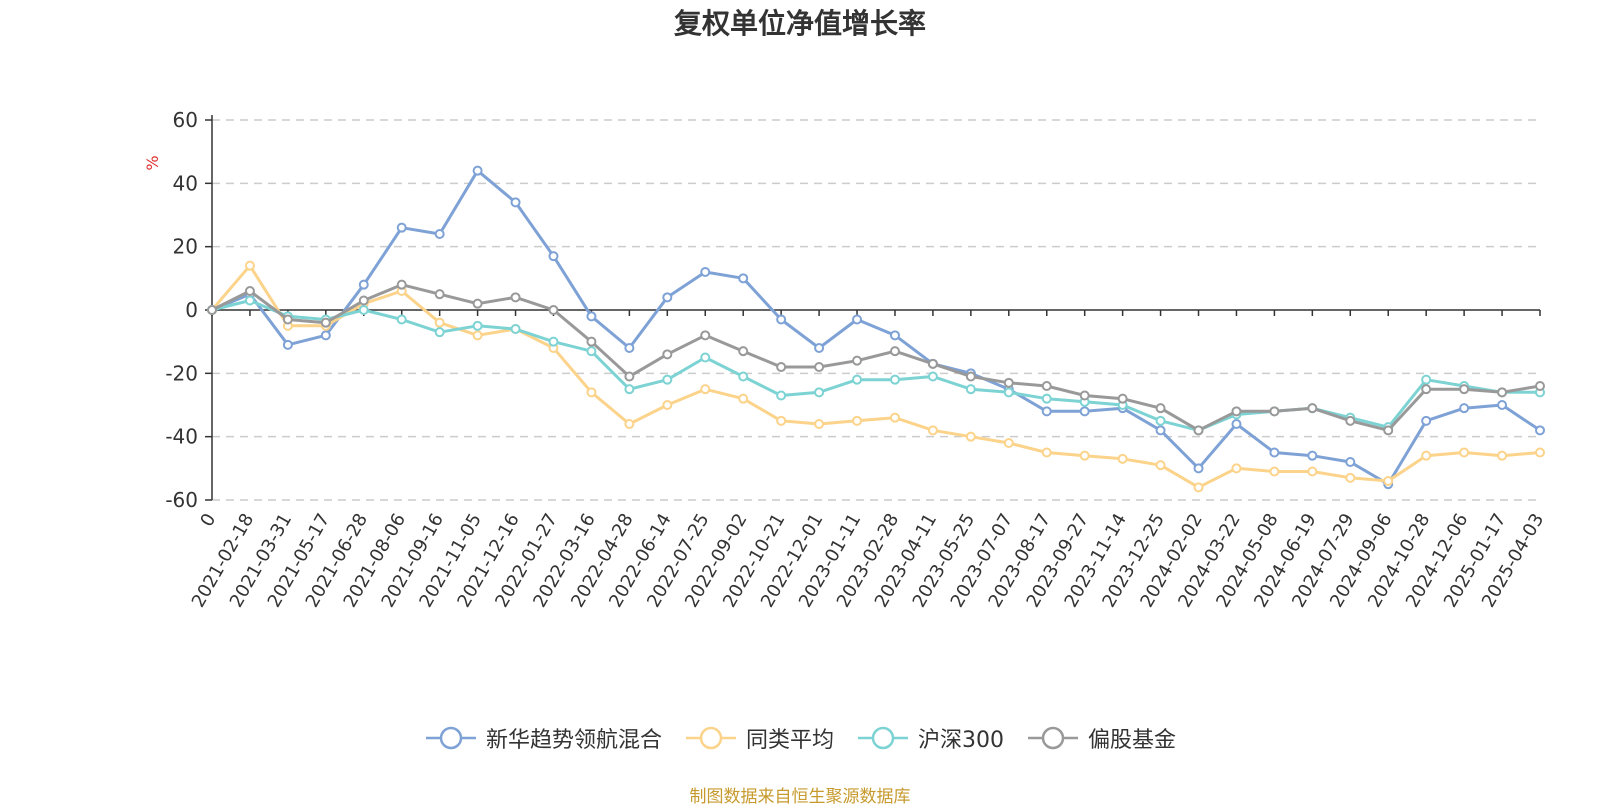  I want to click on y-tick-label: 0, so click(191, 310).